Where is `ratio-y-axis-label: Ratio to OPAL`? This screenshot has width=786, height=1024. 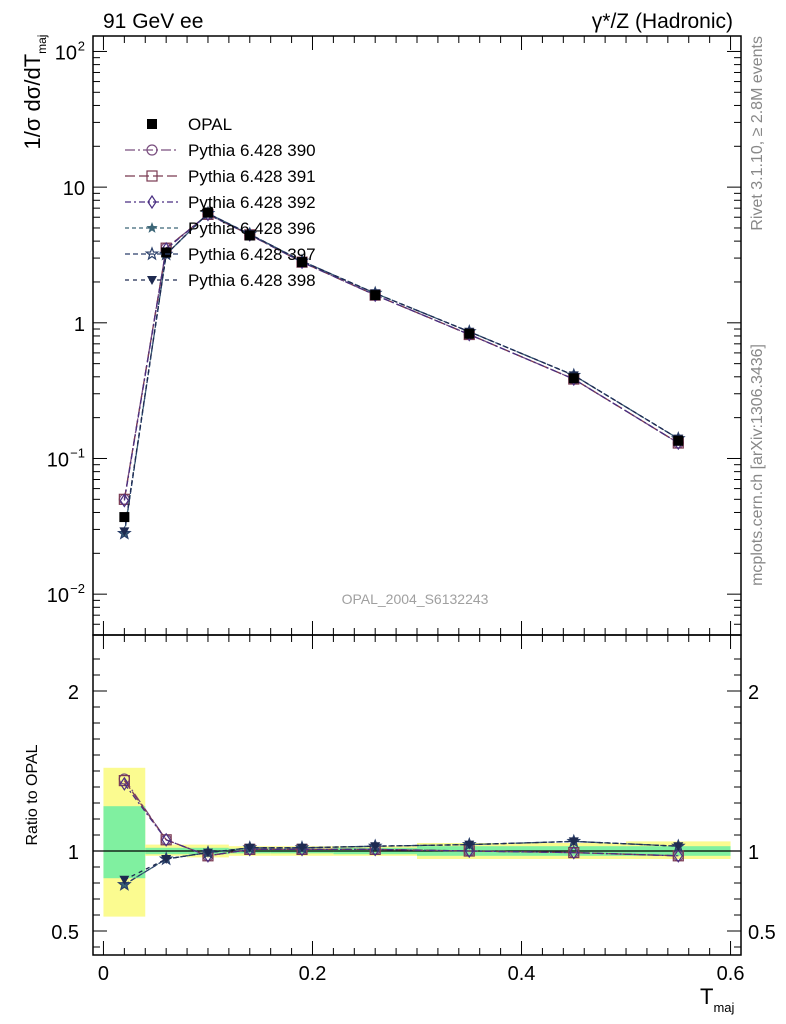 ratio-y-axis-label: Ratio to OPAL is located at coordinates (32, 794).